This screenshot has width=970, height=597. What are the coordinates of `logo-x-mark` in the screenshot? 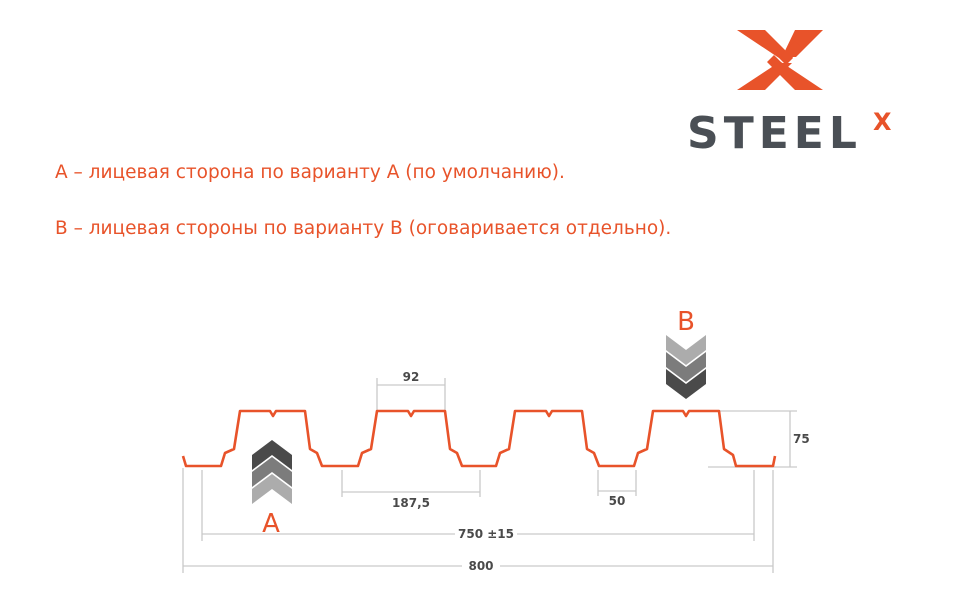 It's located at (780, 60).